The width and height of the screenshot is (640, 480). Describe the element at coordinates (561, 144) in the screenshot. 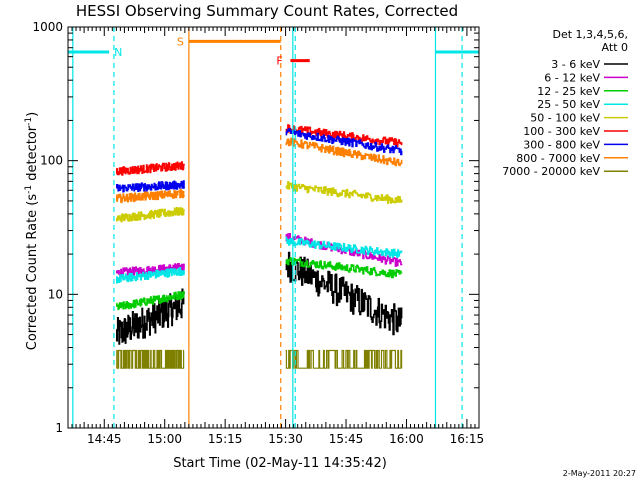

I see `legend-label: 300 - 800 keV` at that location.